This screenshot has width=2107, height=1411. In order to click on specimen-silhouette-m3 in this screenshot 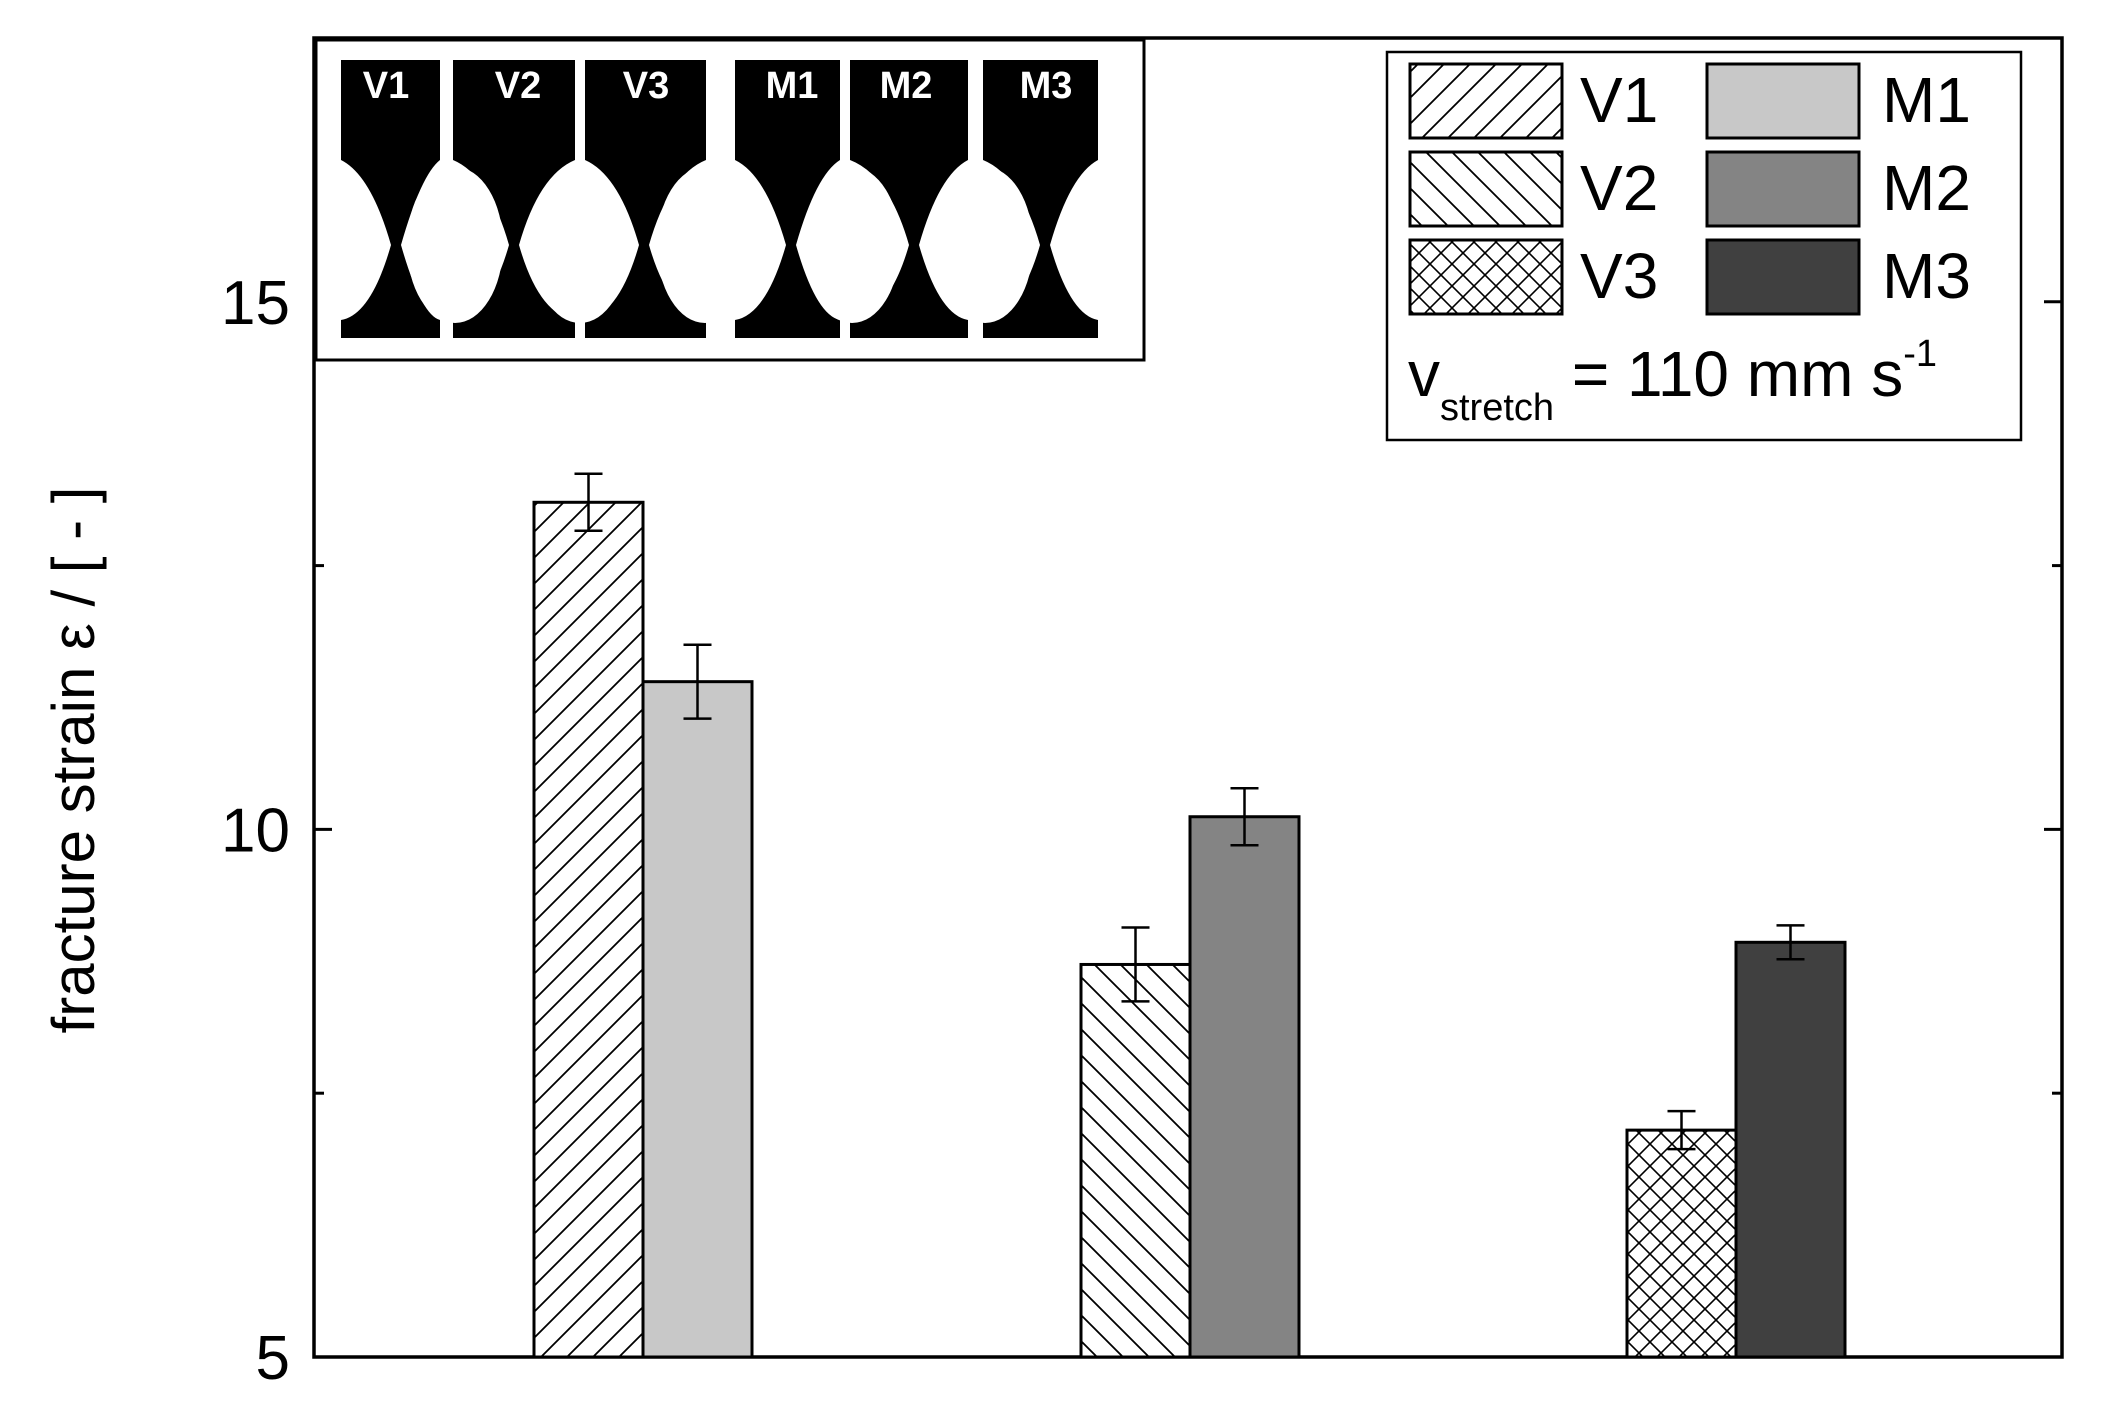, I will do `click(1040, 199)`.